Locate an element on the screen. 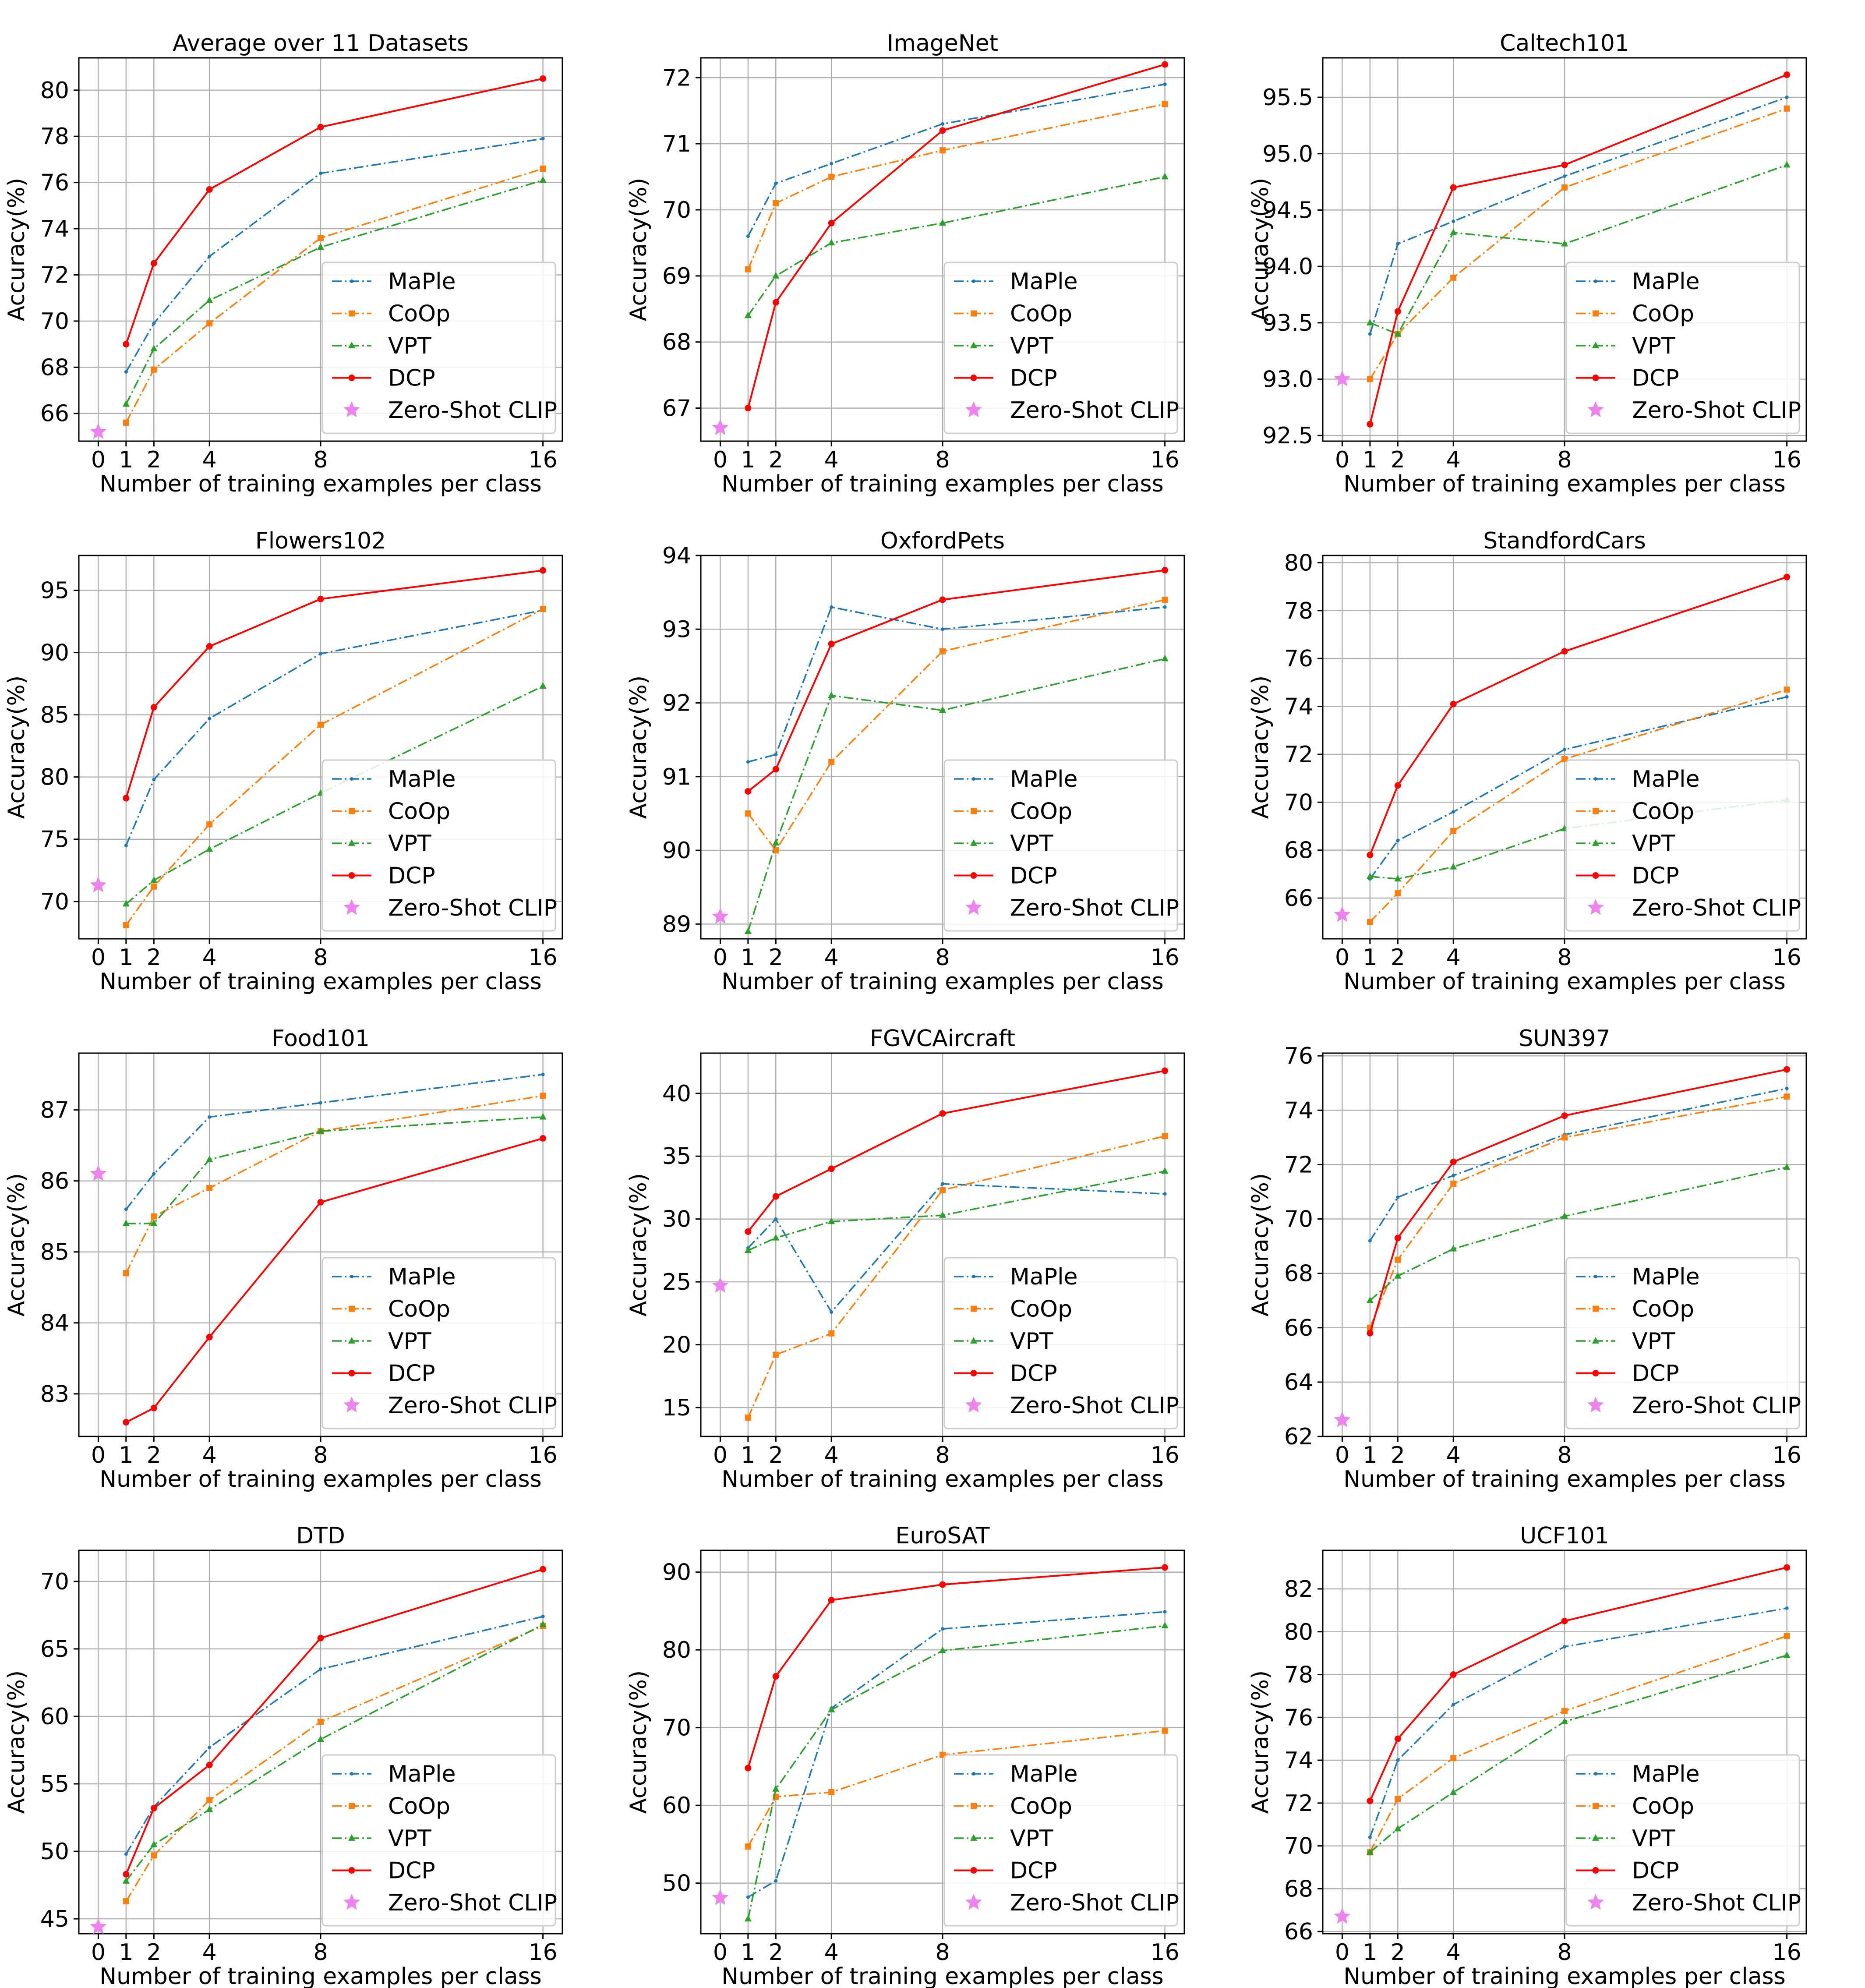  y-tick-label: 66 is located at coordinates (1298, 1328).